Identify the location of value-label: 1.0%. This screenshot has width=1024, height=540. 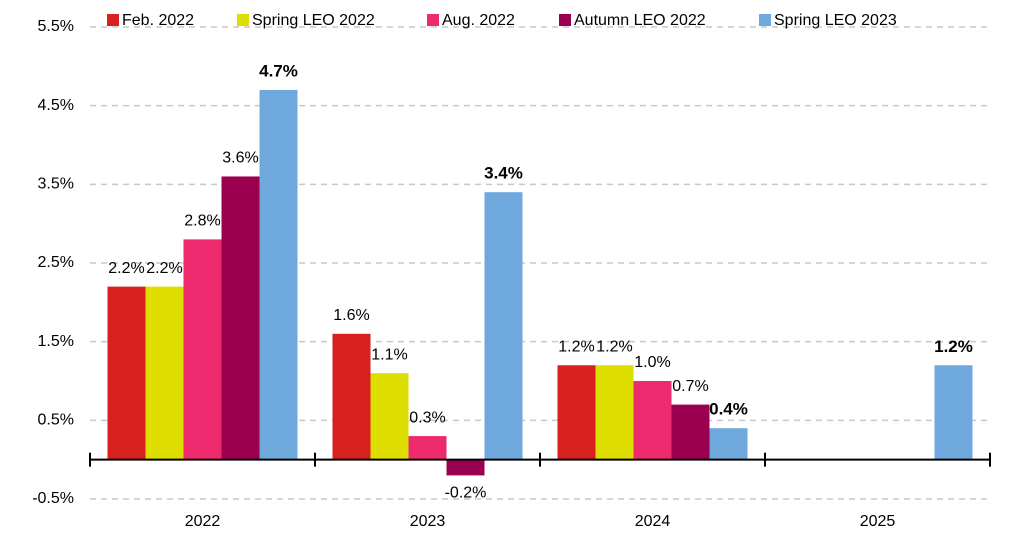
(652, 362).